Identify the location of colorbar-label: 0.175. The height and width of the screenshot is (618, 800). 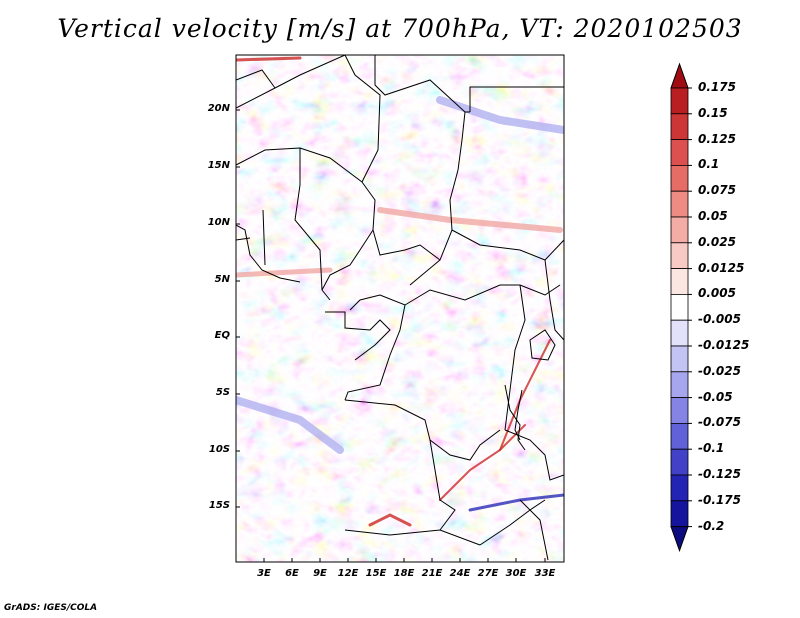
(717, 87).